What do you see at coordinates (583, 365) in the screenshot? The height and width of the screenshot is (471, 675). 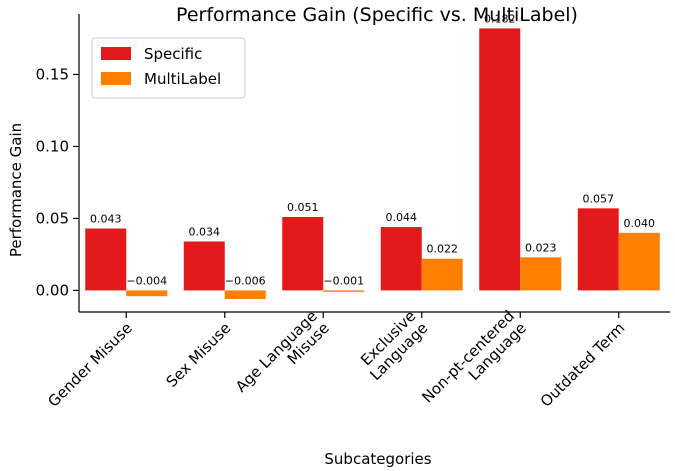 I see `category-label: Outdated Term` at bounding box center [583, 365].